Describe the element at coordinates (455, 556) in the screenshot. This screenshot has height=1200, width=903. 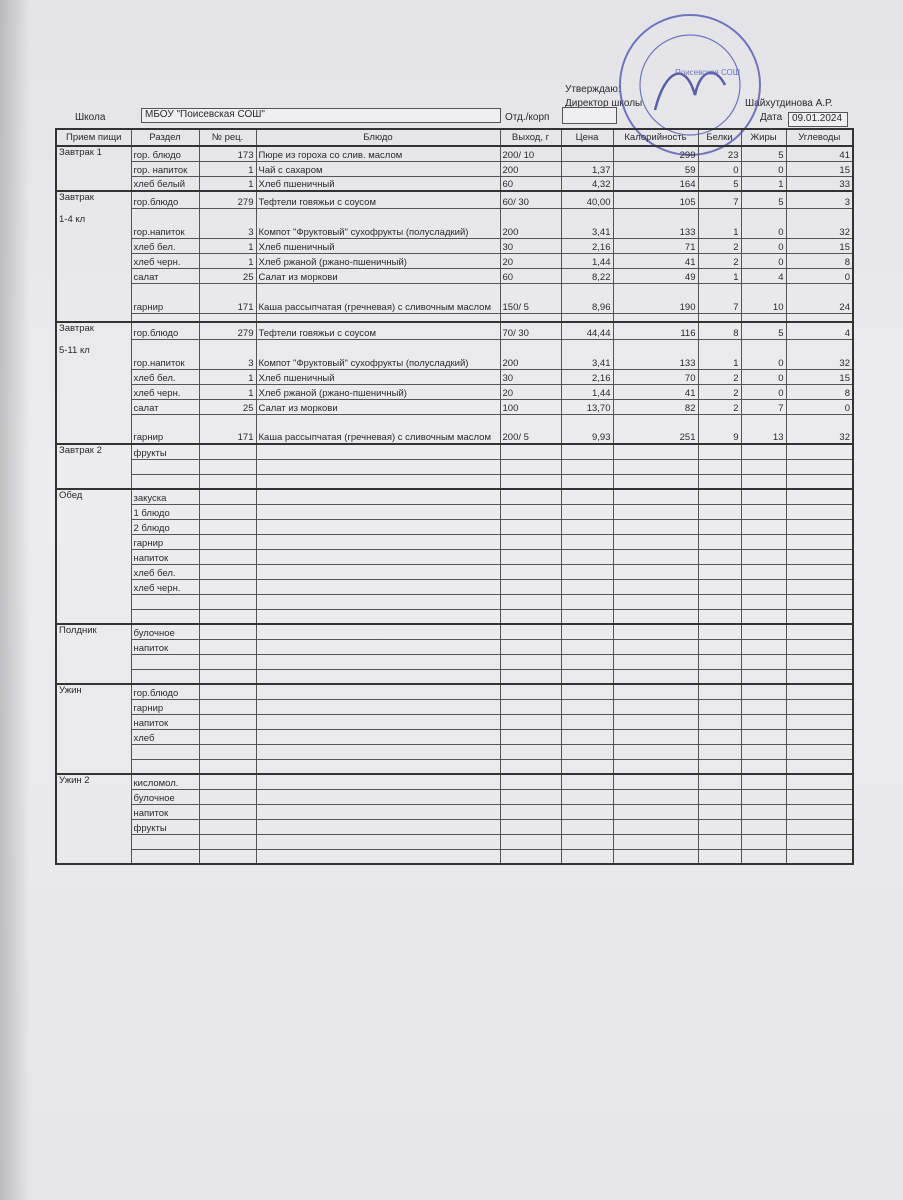
I see `table-row: напиток` at that location.